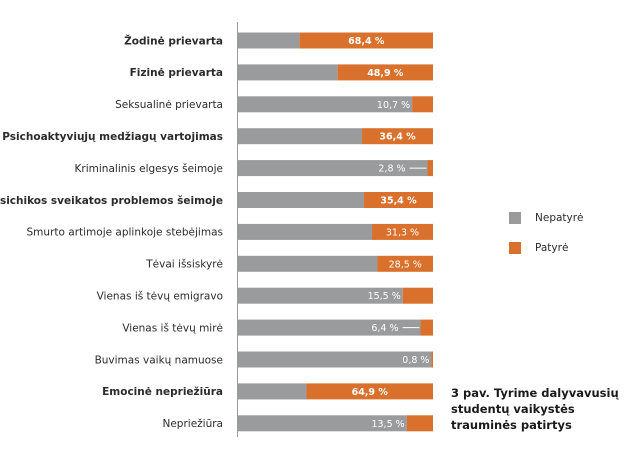 This screenshot has height=459, width=642. I want to click on bar-nepatyre-tevai-issiskyre, so click(308, 263).